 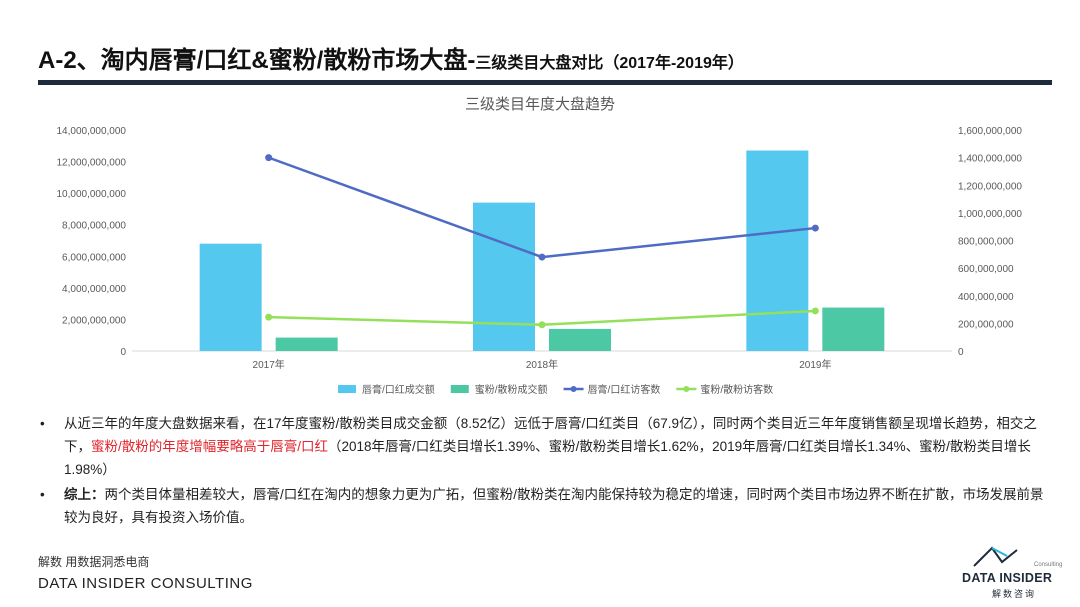 I want to click on x-tick-label: 2019年, so click(x=815, y=364).